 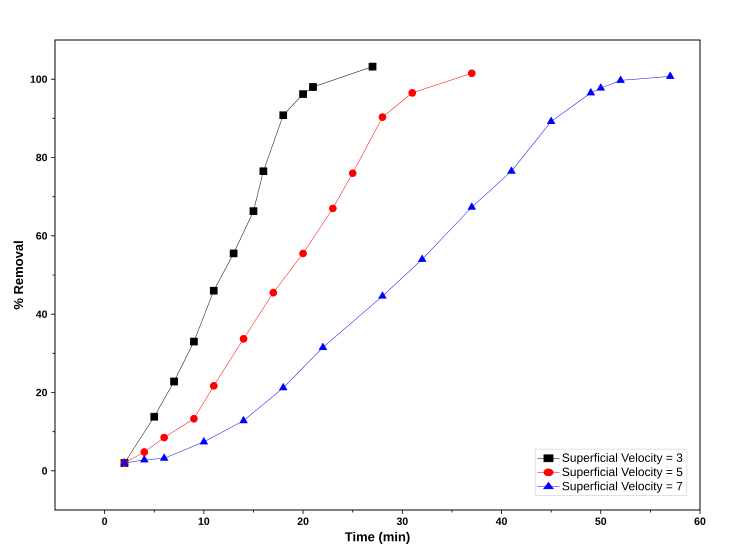 What do you see at coordinates (622, 458) in the screenshot?
I see `legend-label: Superficial Velocity = 3` at bounding box center [622, 458].